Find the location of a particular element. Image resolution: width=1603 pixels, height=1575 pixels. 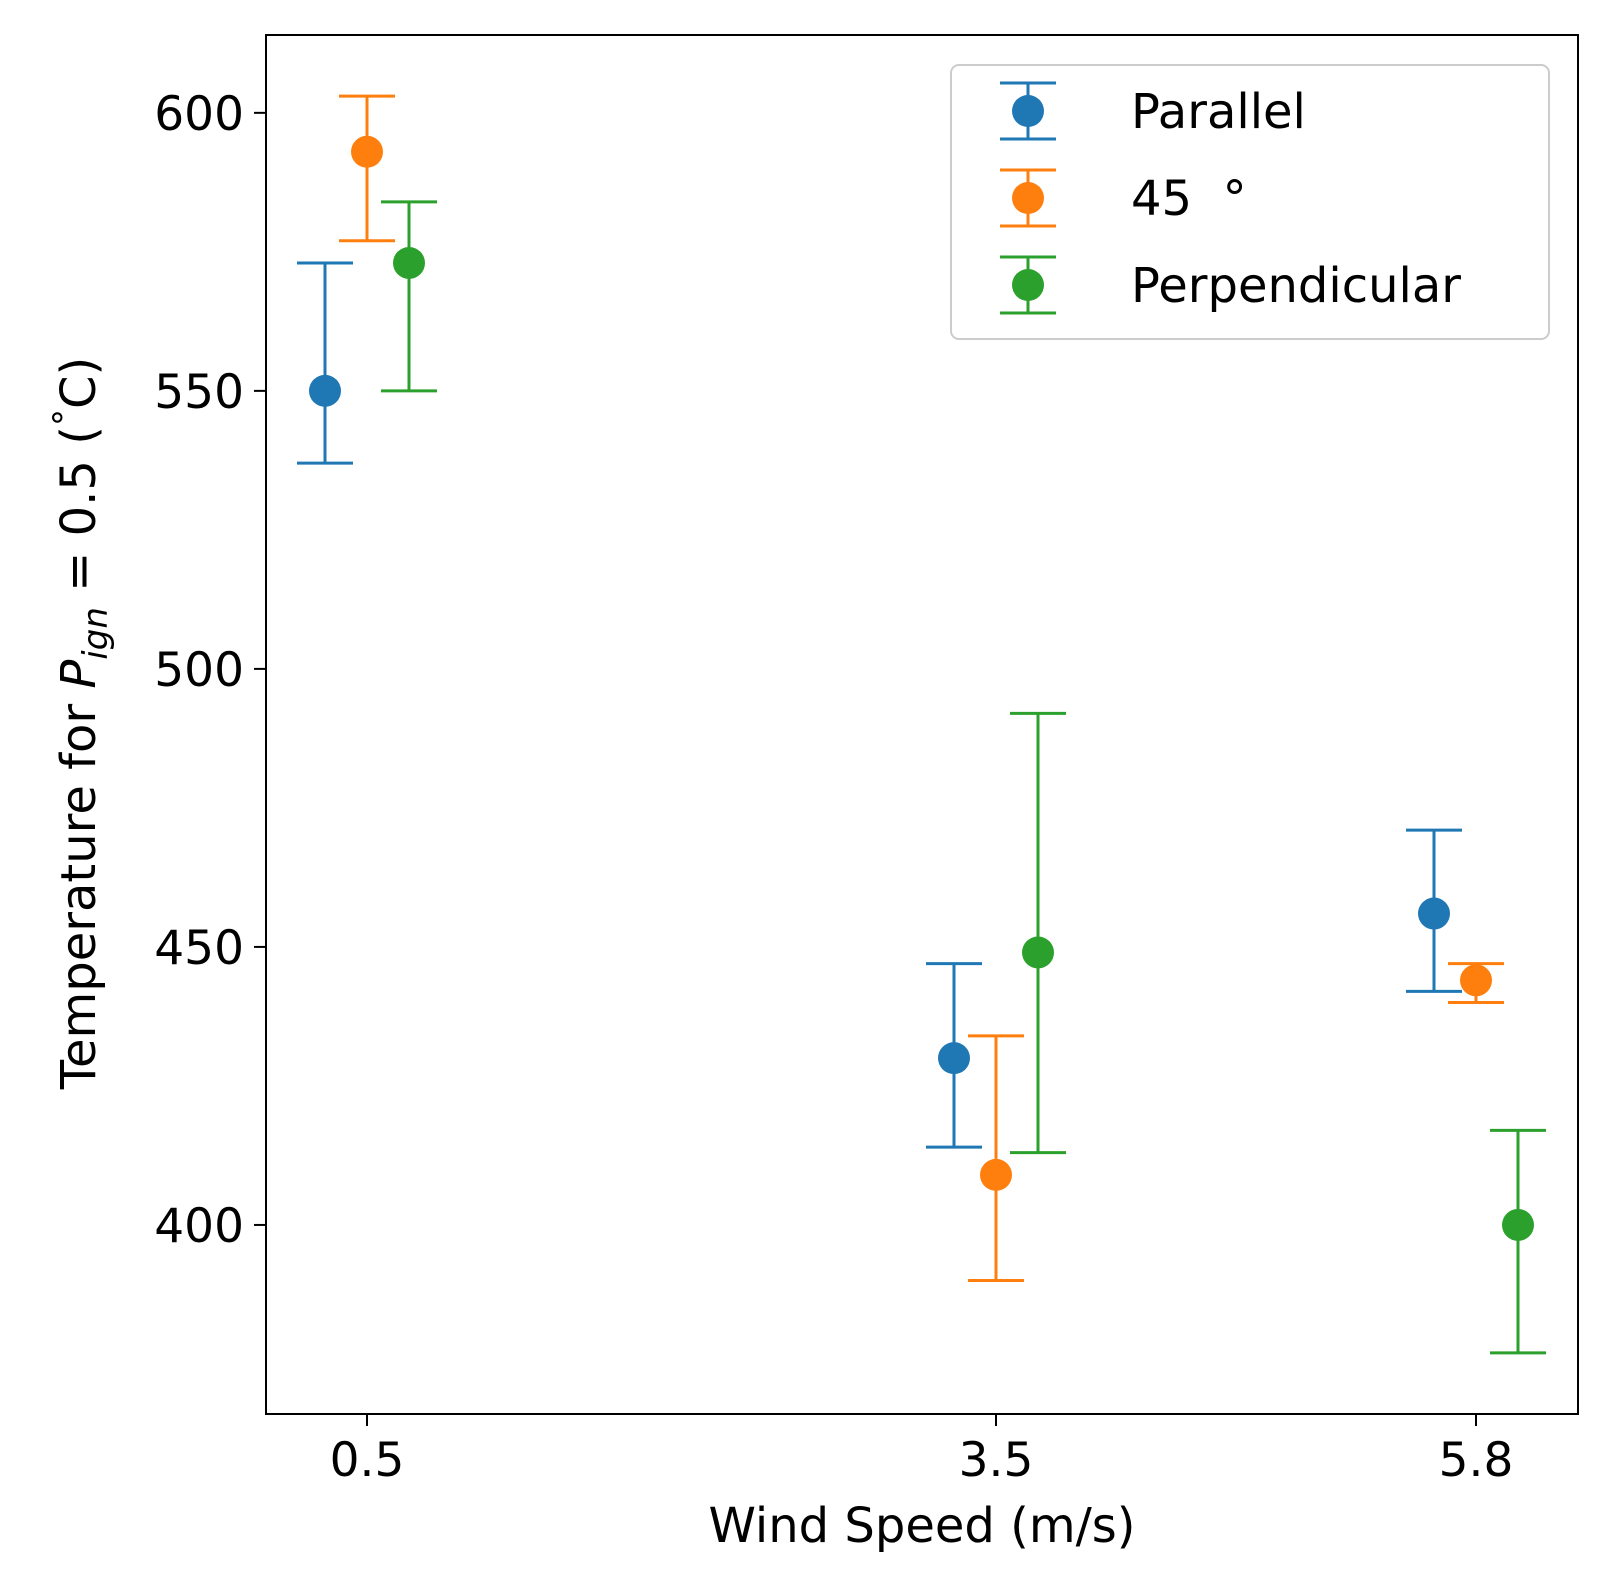

legend-box is located at coordinates (1250, 202).